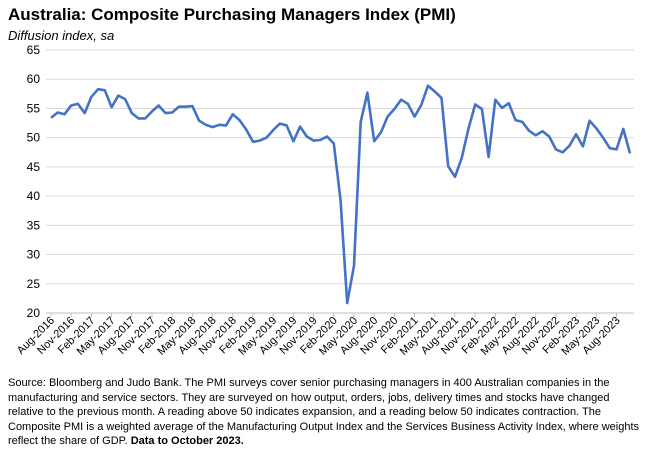 This screenshot has width=650, height=455. I want to click on y-tick-label: 40, so click(34, 196).